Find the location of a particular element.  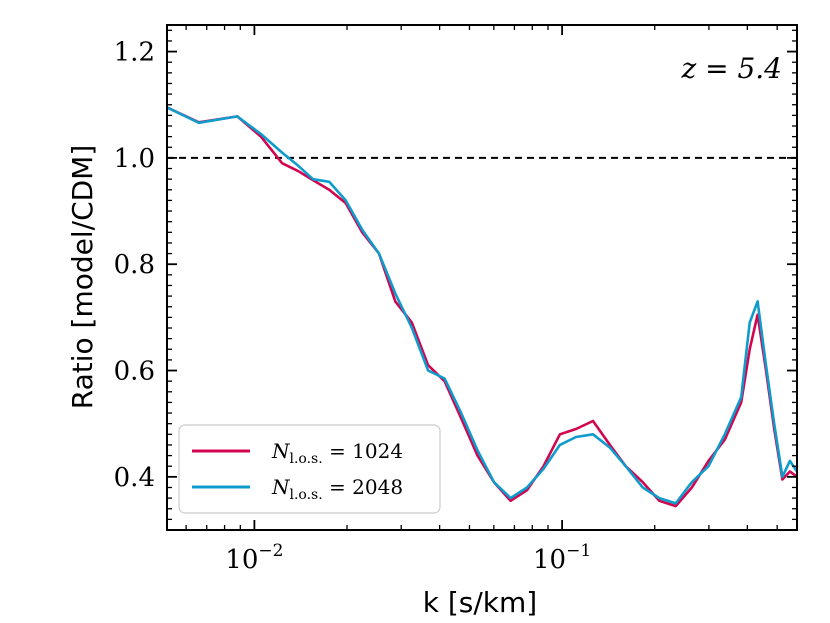

annotation-redshift: z = 5.4 is located at coordinates (731, 68).